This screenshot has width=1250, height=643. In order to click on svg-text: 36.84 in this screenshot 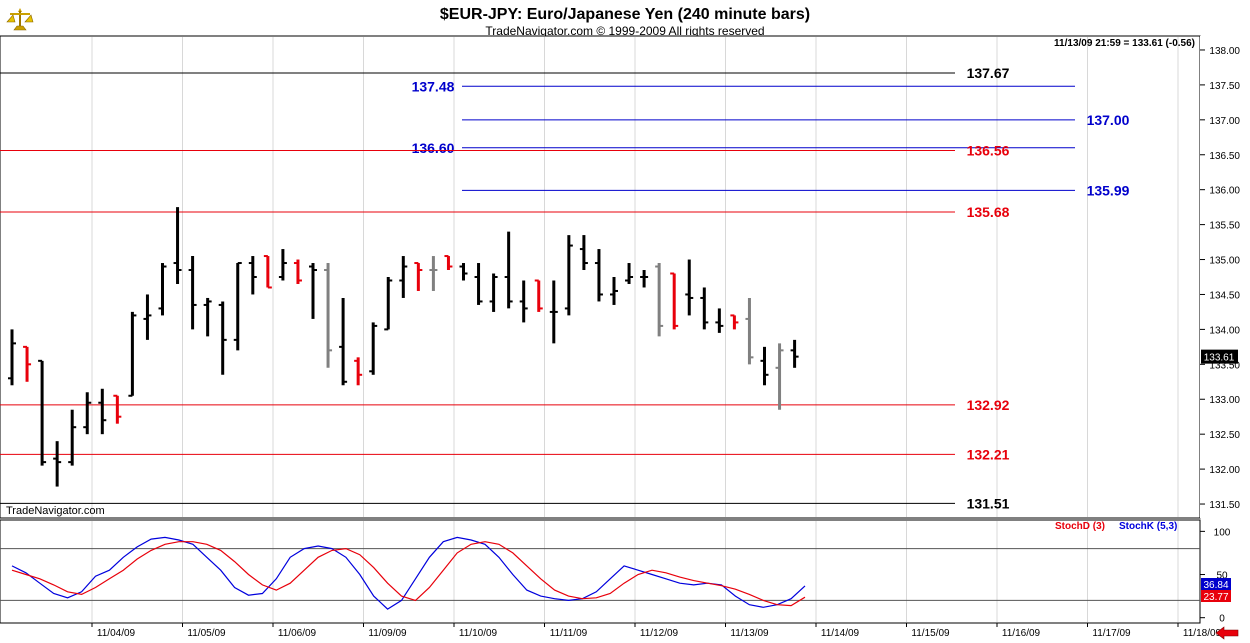, I will do `click(1215, 585)`.